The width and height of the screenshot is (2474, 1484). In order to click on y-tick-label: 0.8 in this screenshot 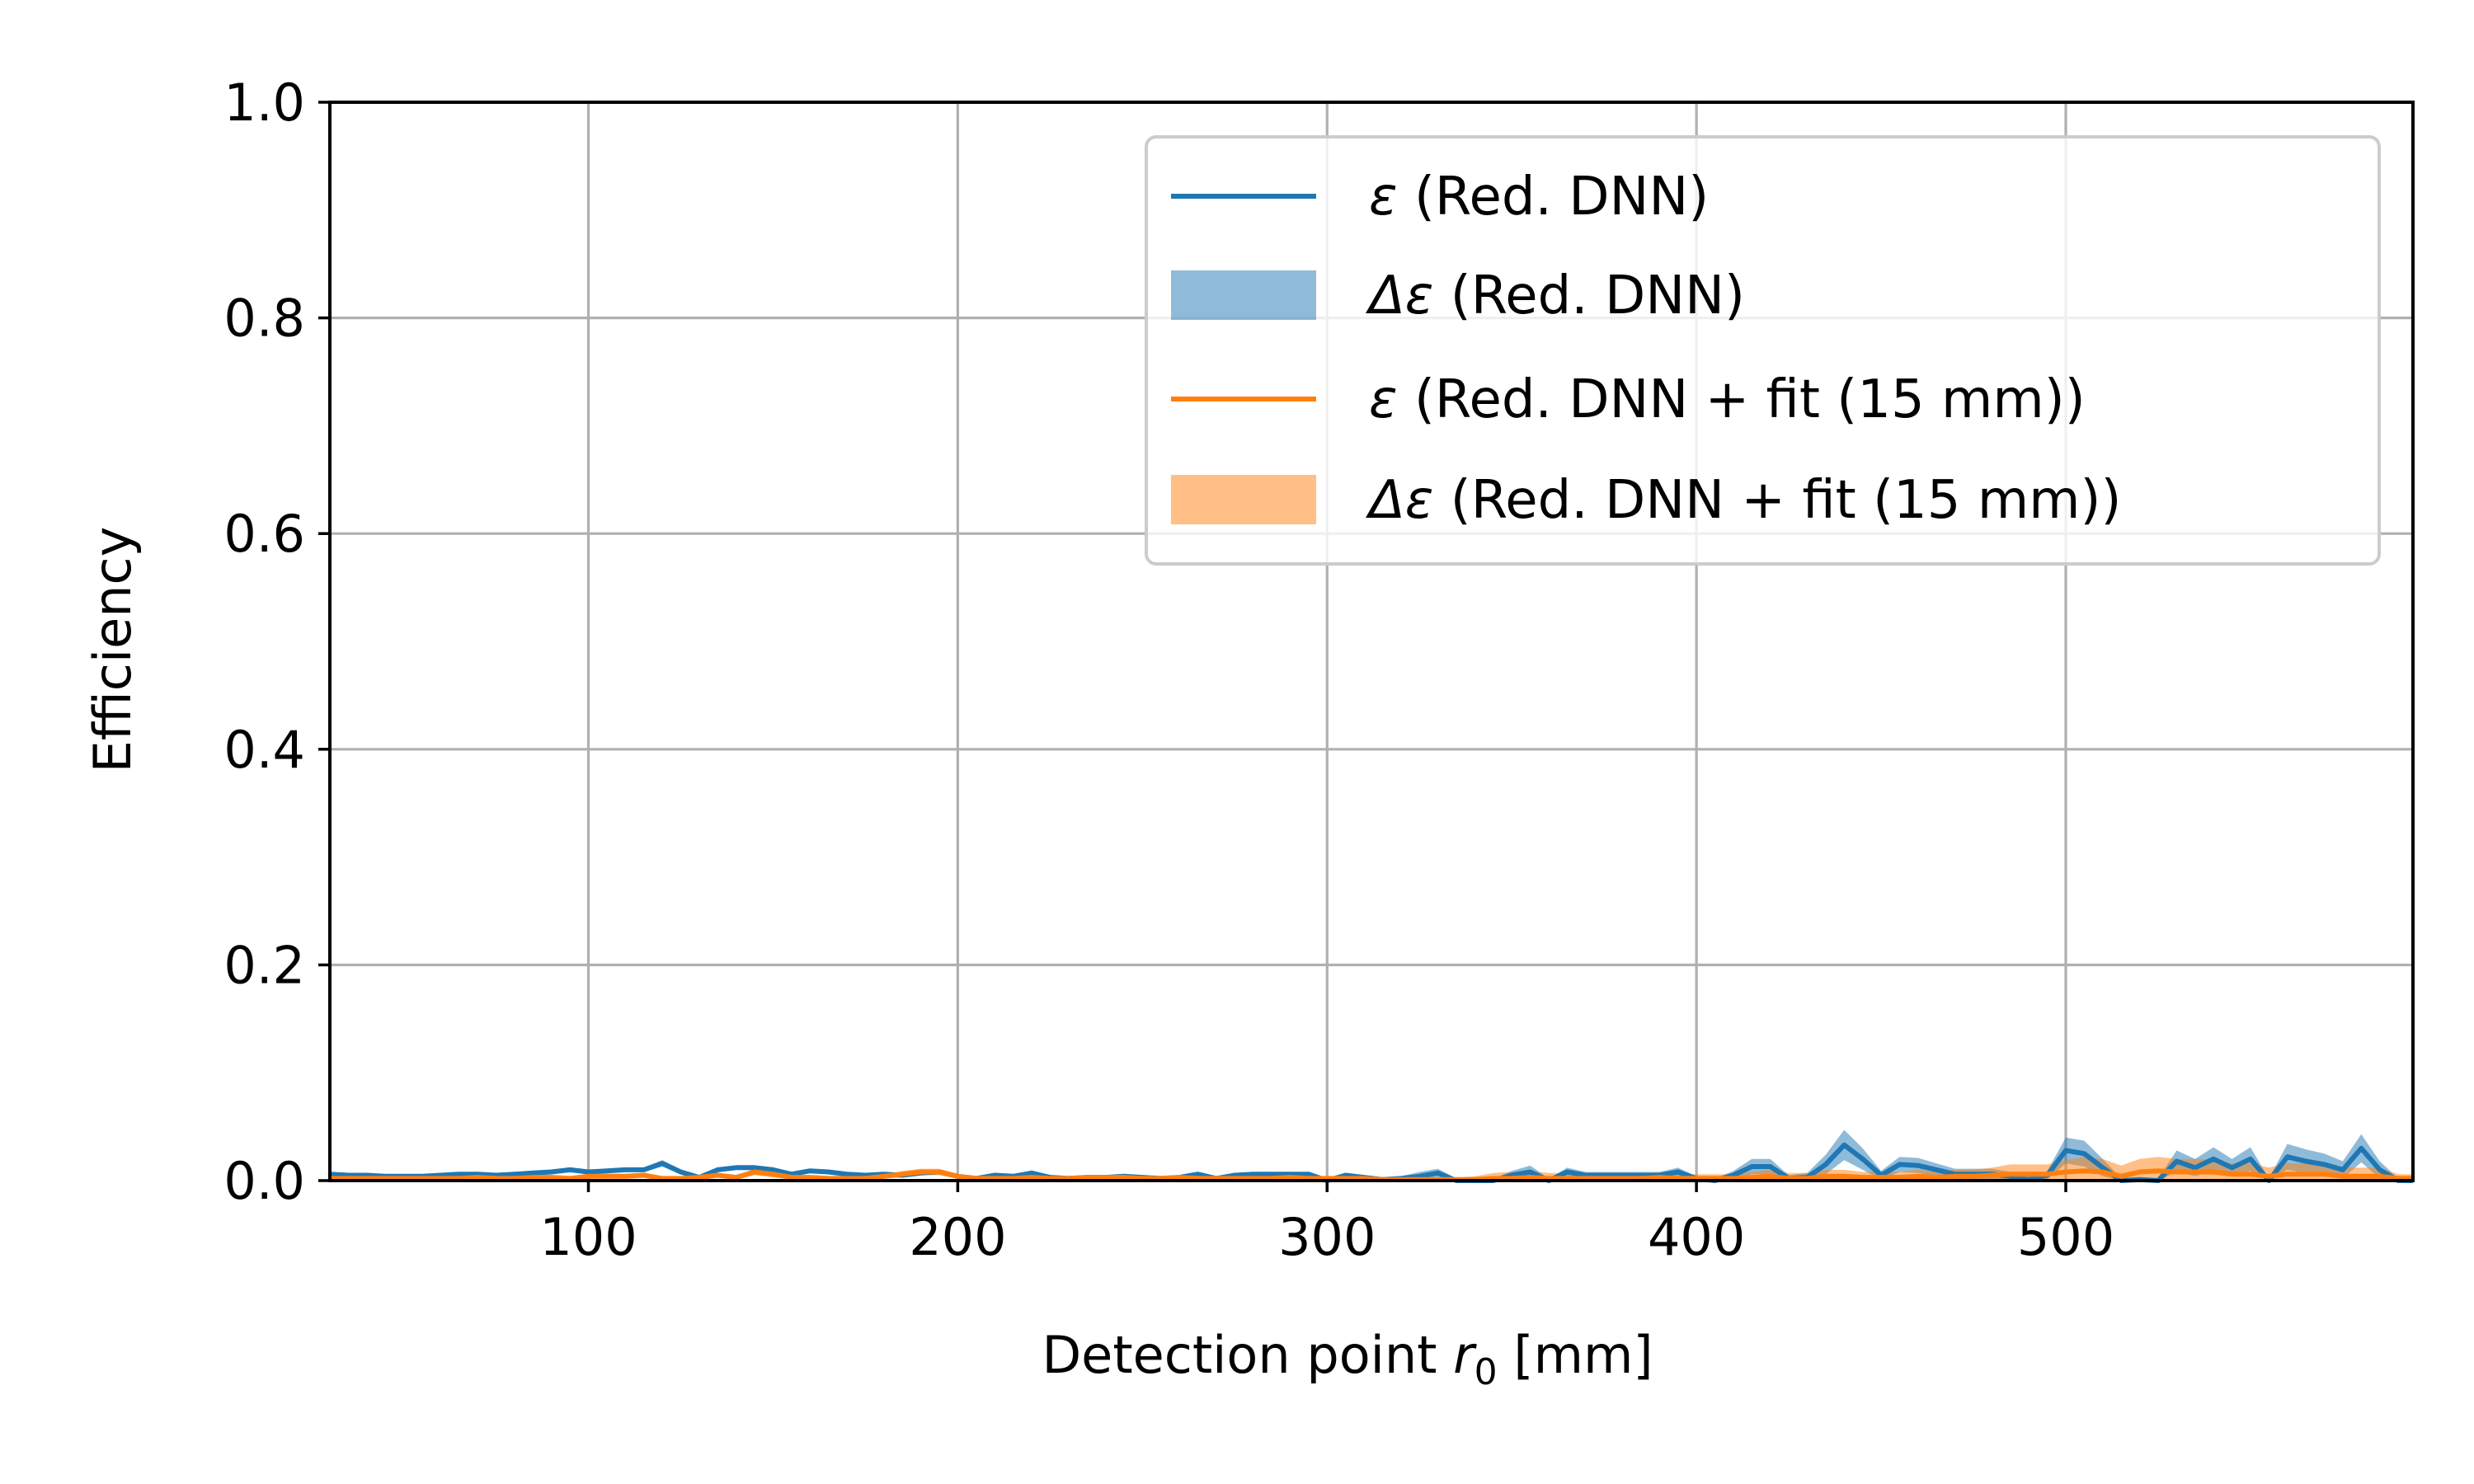, I will do `click(264, 319)`.